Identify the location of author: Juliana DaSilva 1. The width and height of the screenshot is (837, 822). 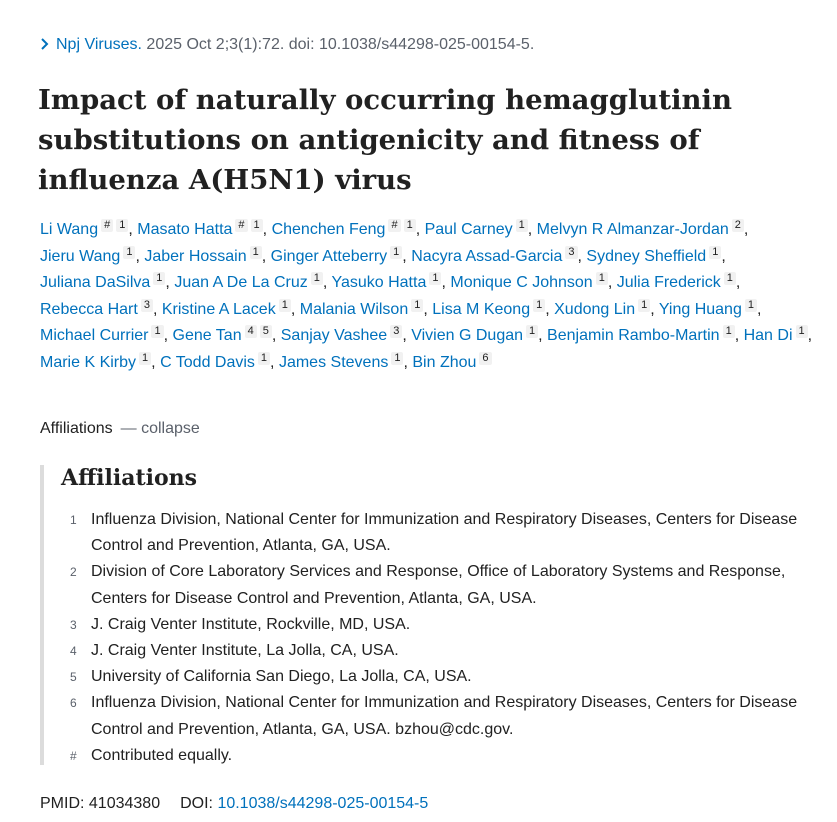
(105, 282).